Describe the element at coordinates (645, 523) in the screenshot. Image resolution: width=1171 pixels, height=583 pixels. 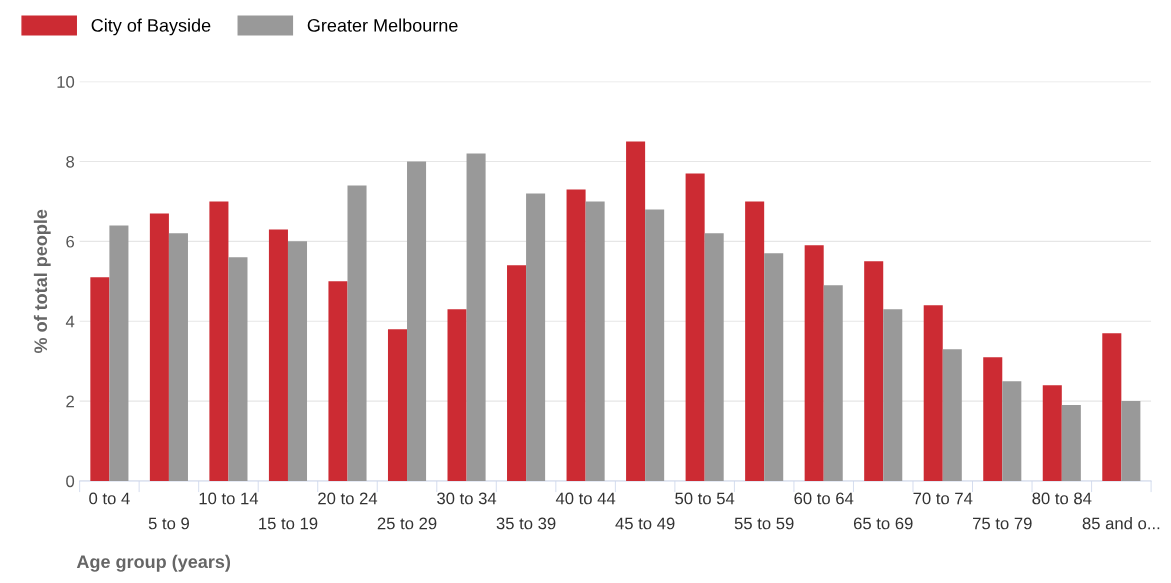
I see `x-tick-label: 45 to 49` at that location.